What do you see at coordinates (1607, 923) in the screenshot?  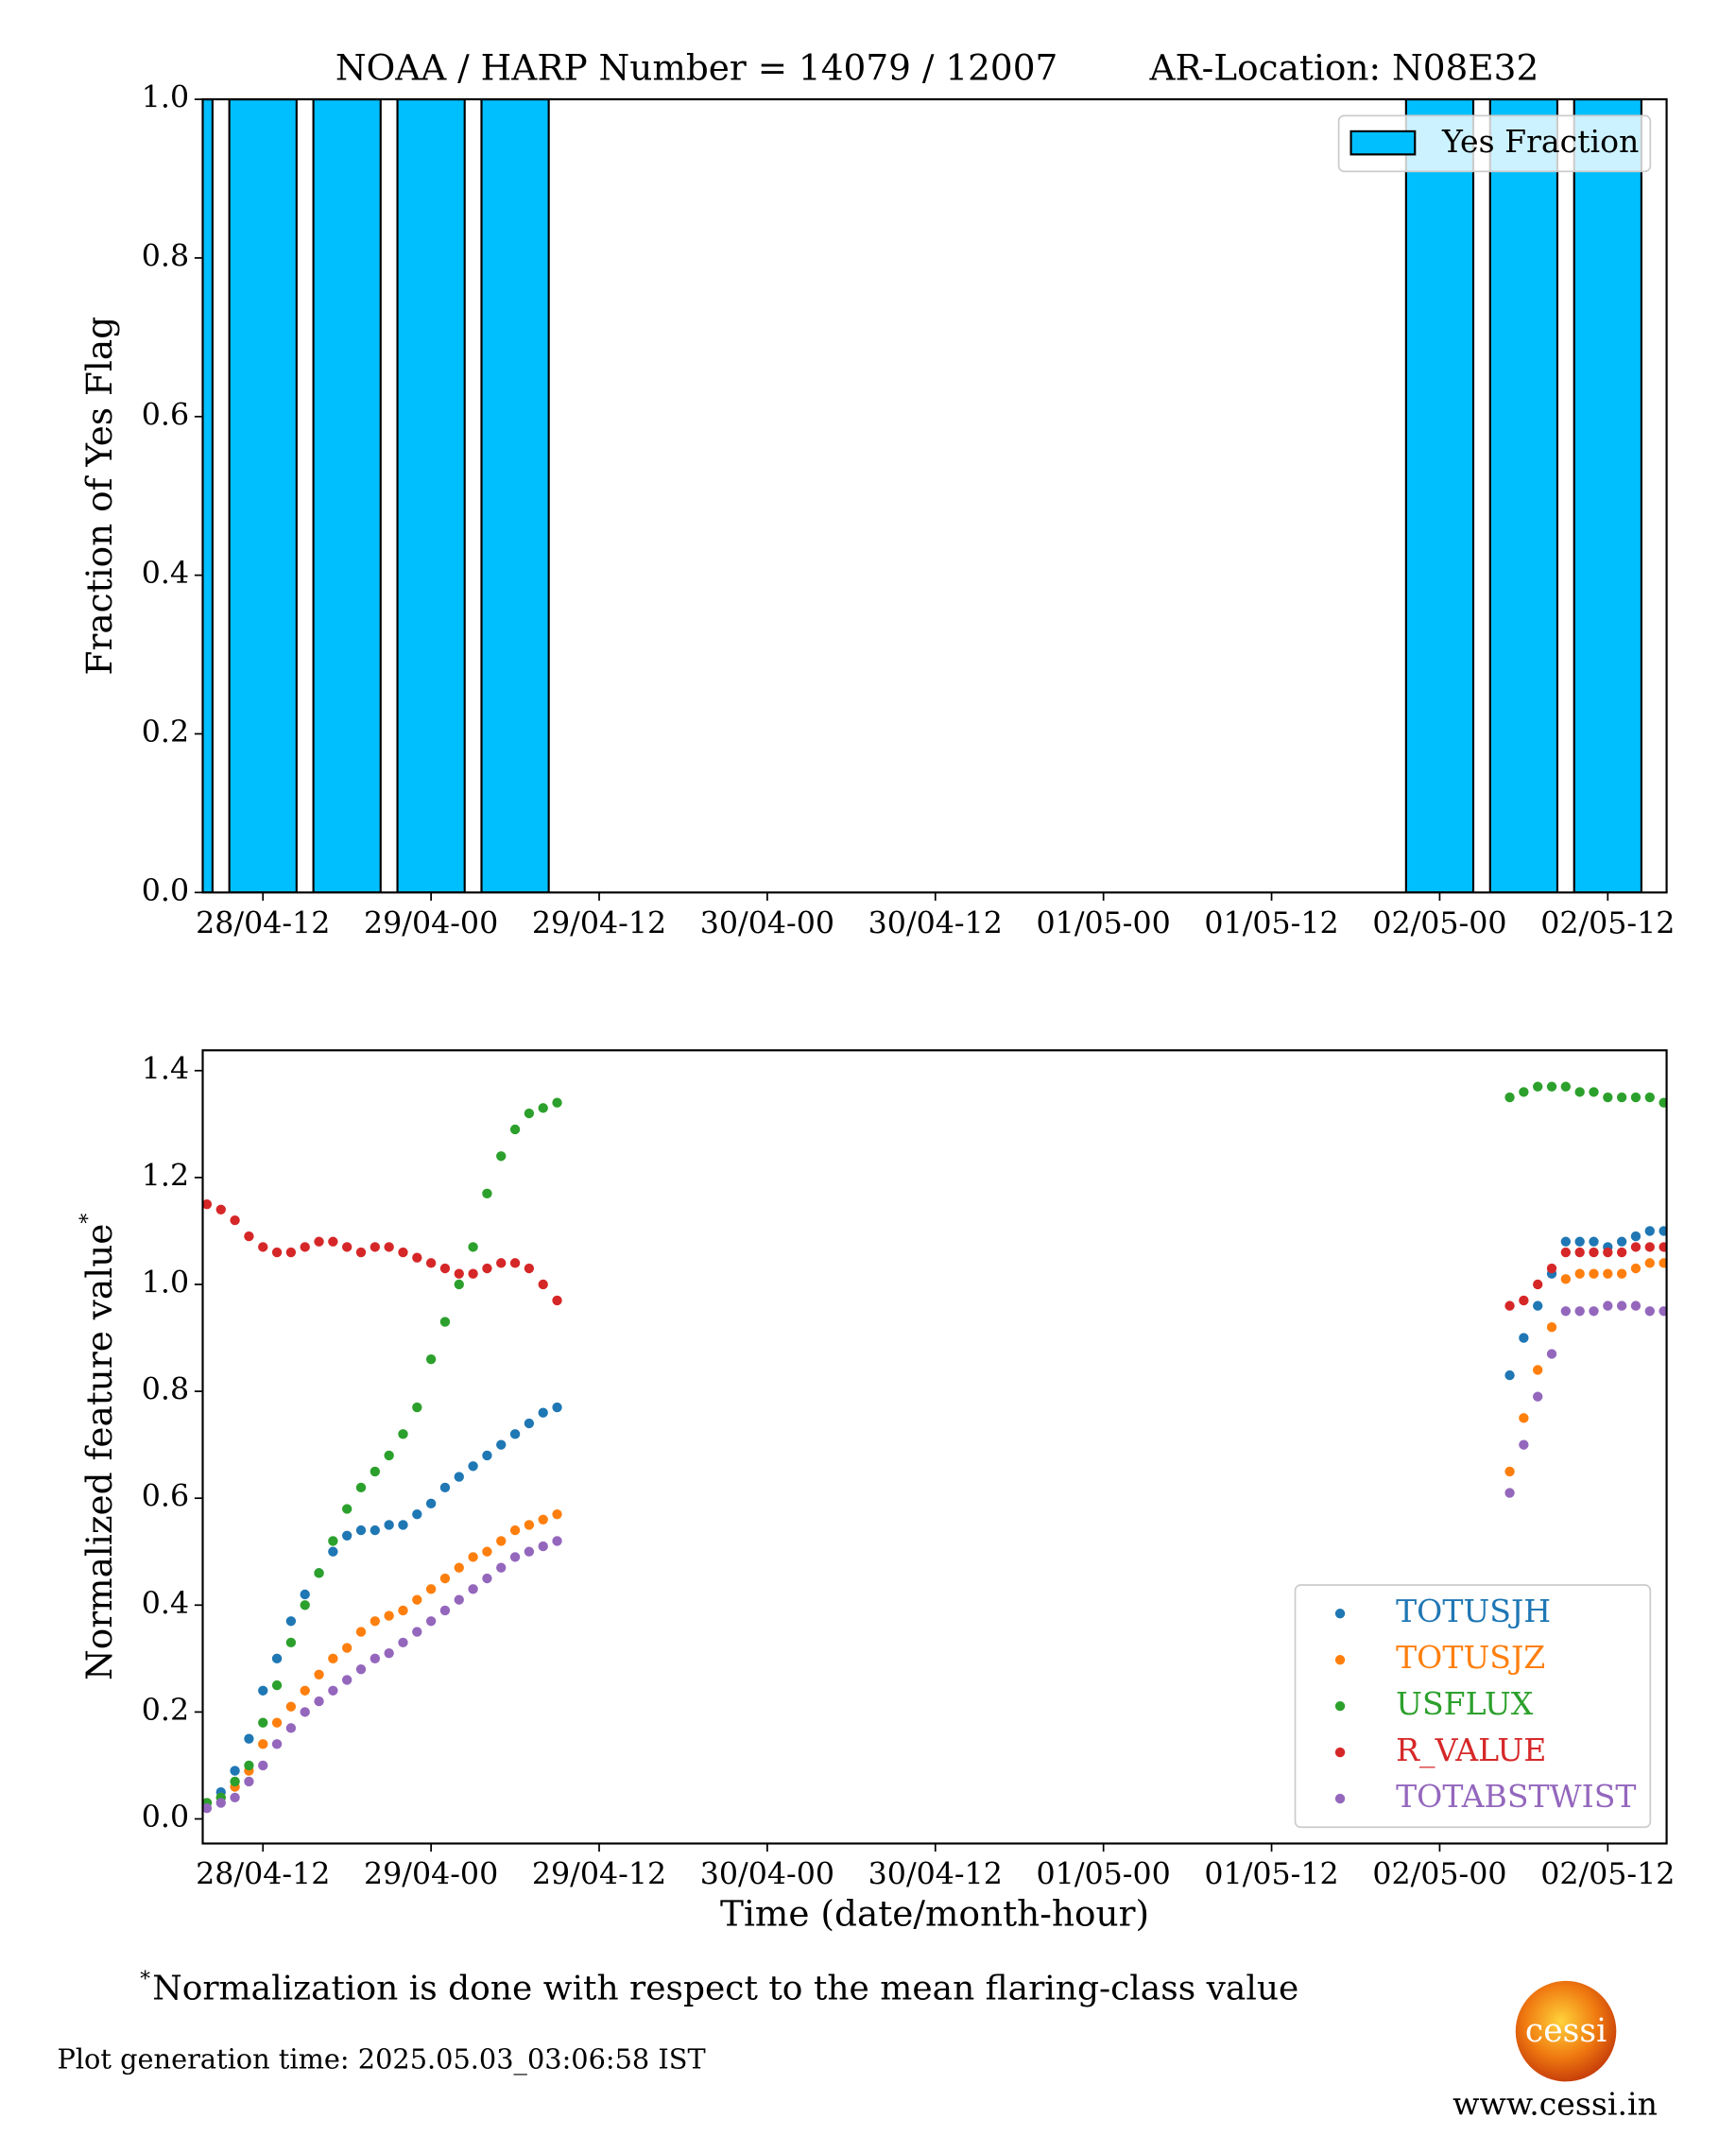 I see `x-tick-label: 02/05-12` at bounding box center [1607, 923].